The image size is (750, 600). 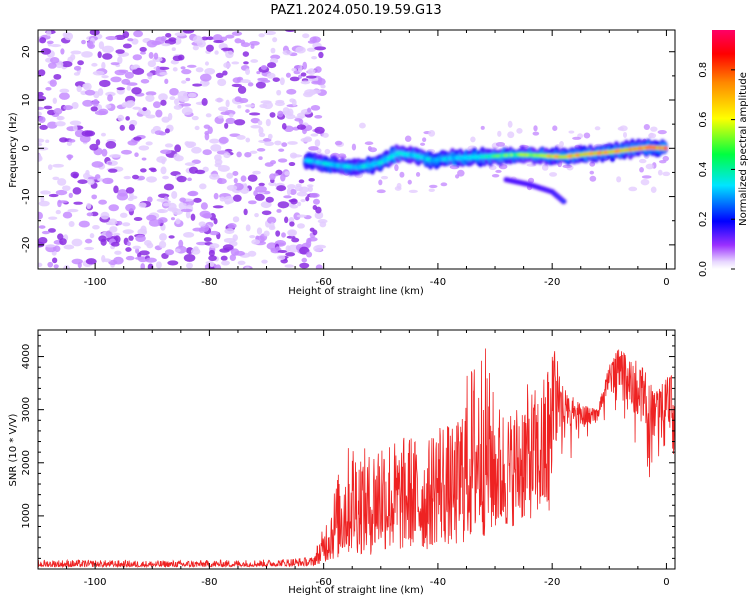 What do you see at coordinates (552, 282) in the screenshot?
I see `x-tick-label: -20` at bounding box center [552, 282].